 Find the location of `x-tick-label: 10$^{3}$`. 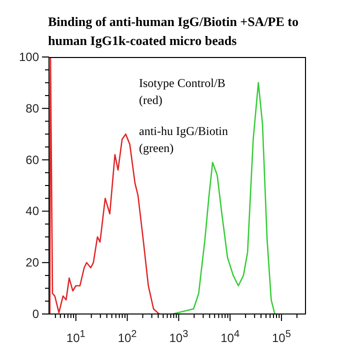

x-tick-label: 10$^{3}$ is located at coordinates (179, 336).